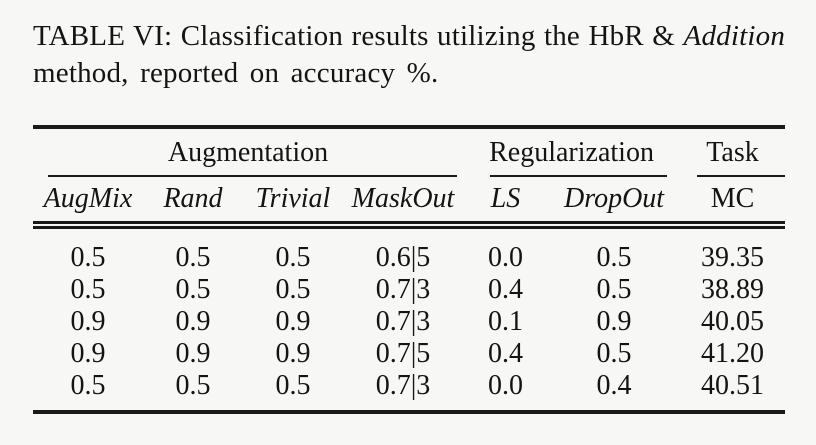  Describe the element at coordinates (88, 198) in the screenshot. I see `column-header-augmix: AugMix` at that location.